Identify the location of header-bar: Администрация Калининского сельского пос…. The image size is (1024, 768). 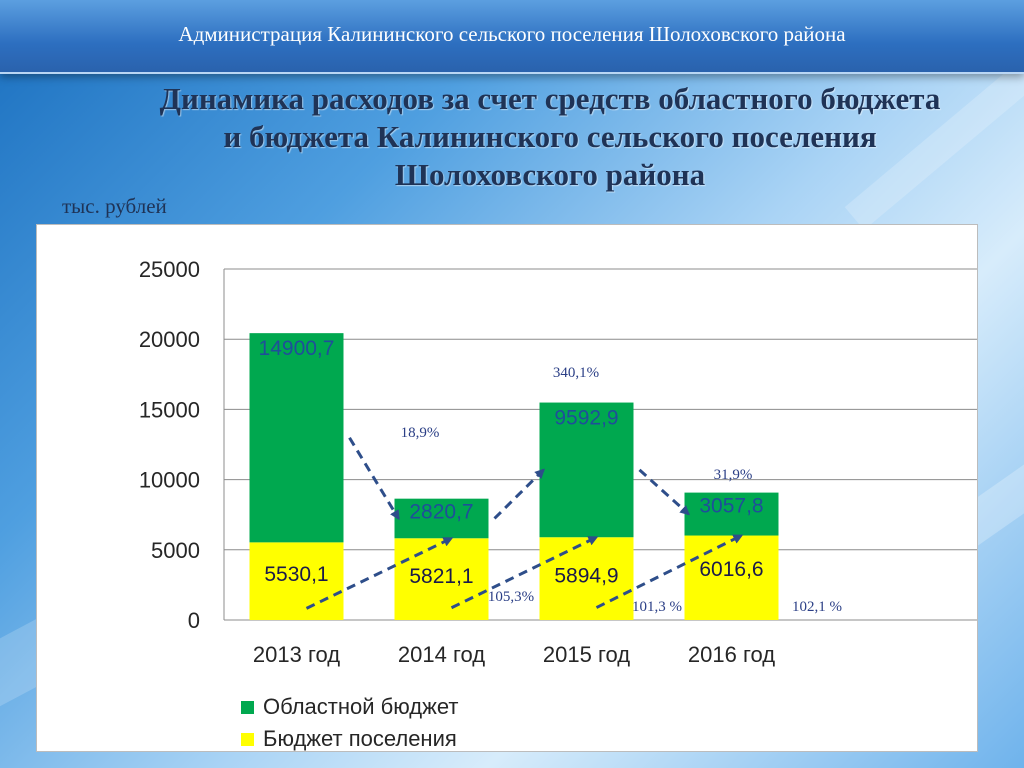
(512, 37).